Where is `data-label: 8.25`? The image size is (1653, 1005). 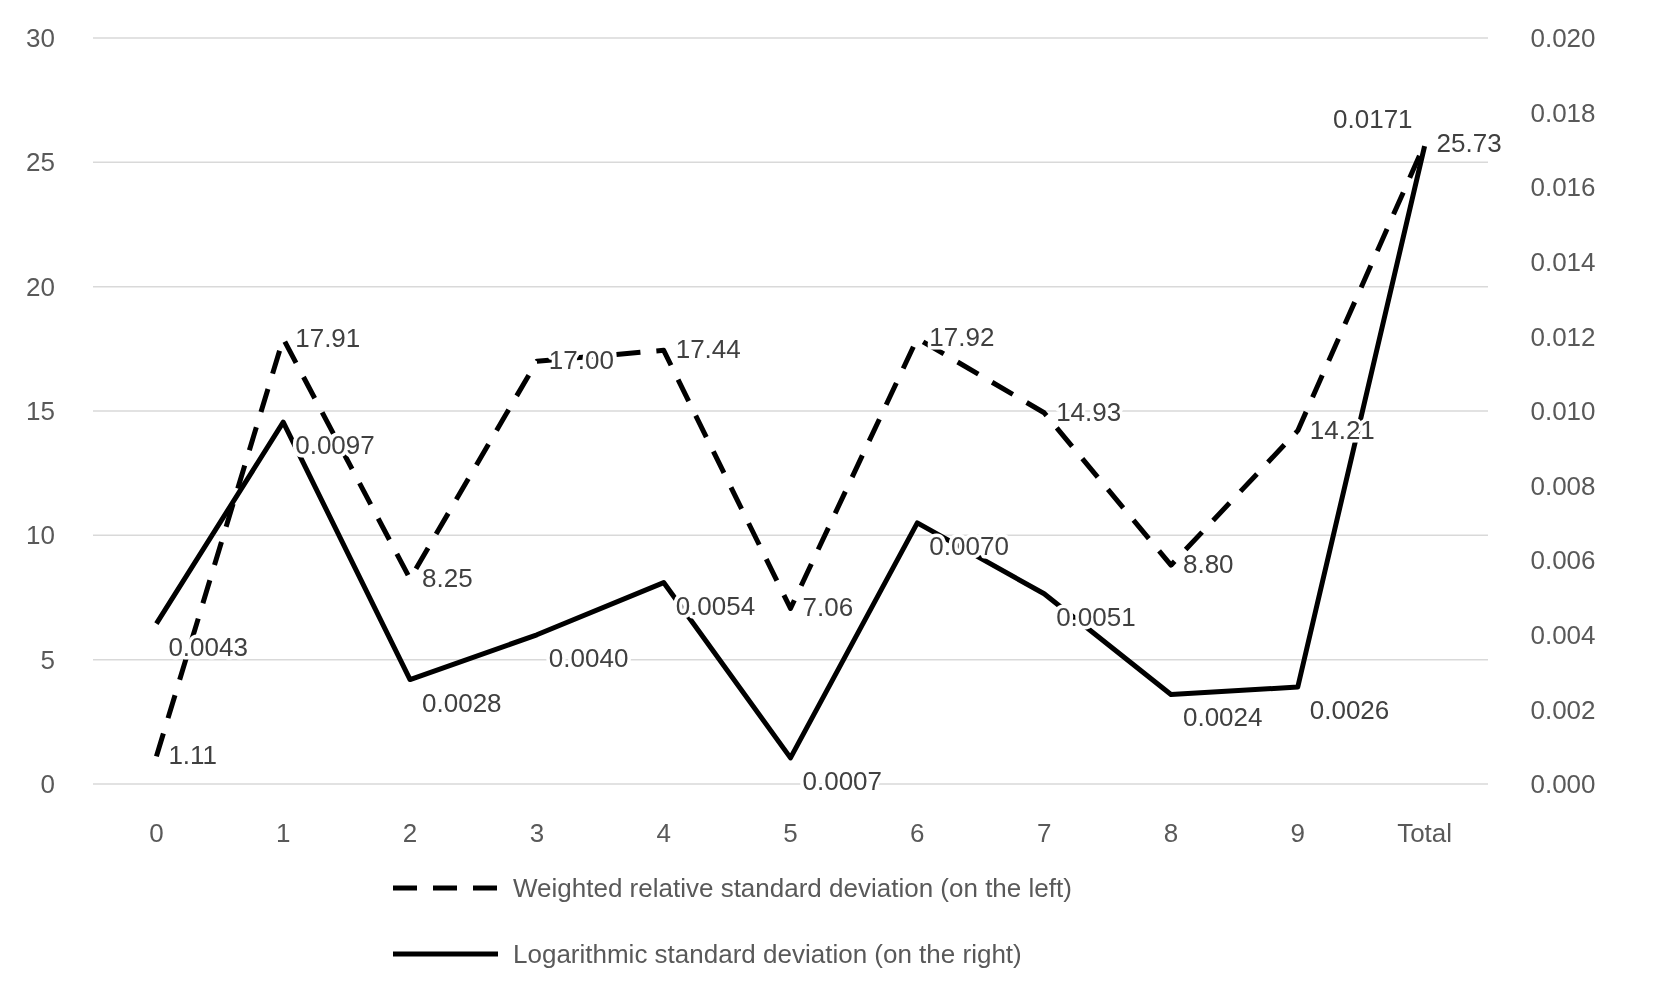 data-label: 8.25 is located at coordinates (447, 577).